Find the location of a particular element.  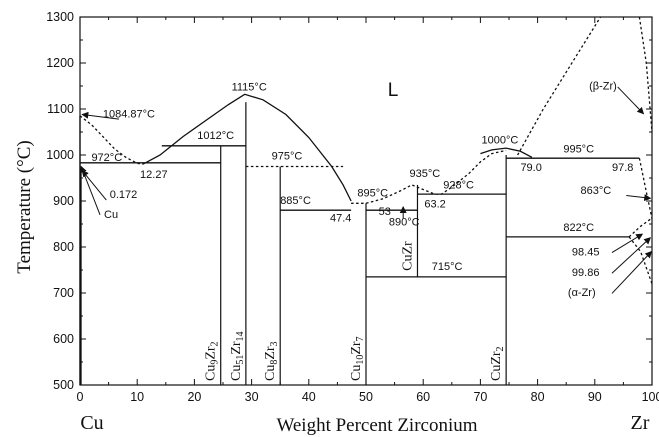

phase-label-sub: 7 is located at coordinates (360, 338).